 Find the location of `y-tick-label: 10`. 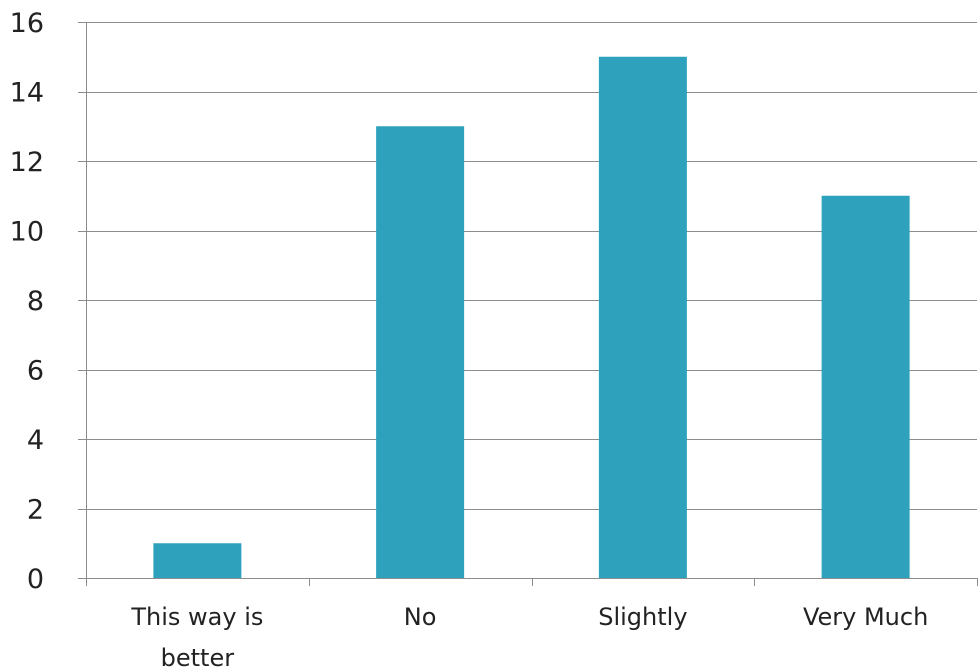

y-tick-label: 10 is located at coordinates (27, 232).